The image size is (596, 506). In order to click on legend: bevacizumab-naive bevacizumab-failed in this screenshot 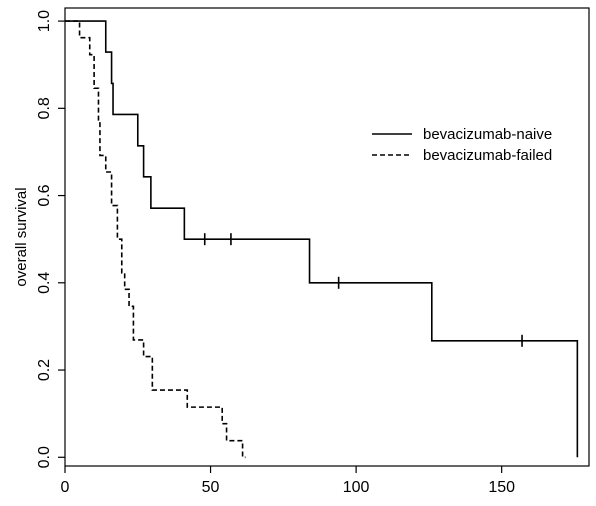, I will do `click(462, 145)`.